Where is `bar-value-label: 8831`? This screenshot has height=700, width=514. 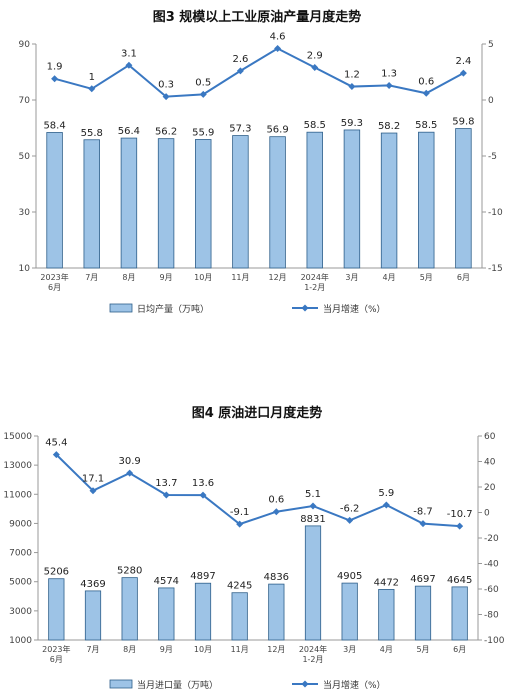 bar-value-label: 8831 is located at coordinates (312, 519).